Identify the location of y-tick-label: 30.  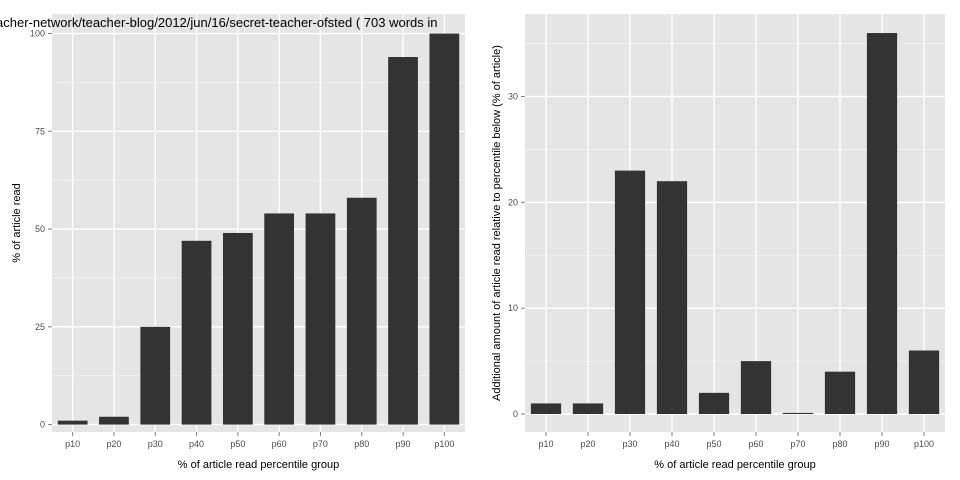
(513, 97).